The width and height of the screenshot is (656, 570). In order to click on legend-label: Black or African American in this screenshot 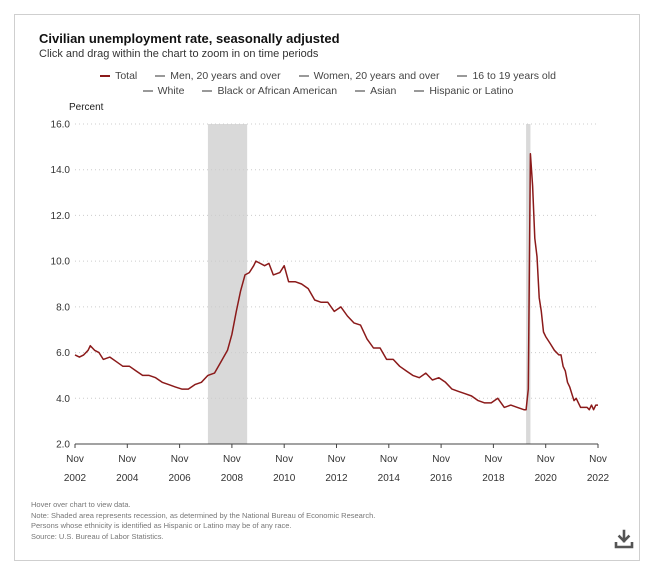, I will do `click(277, 90)`.